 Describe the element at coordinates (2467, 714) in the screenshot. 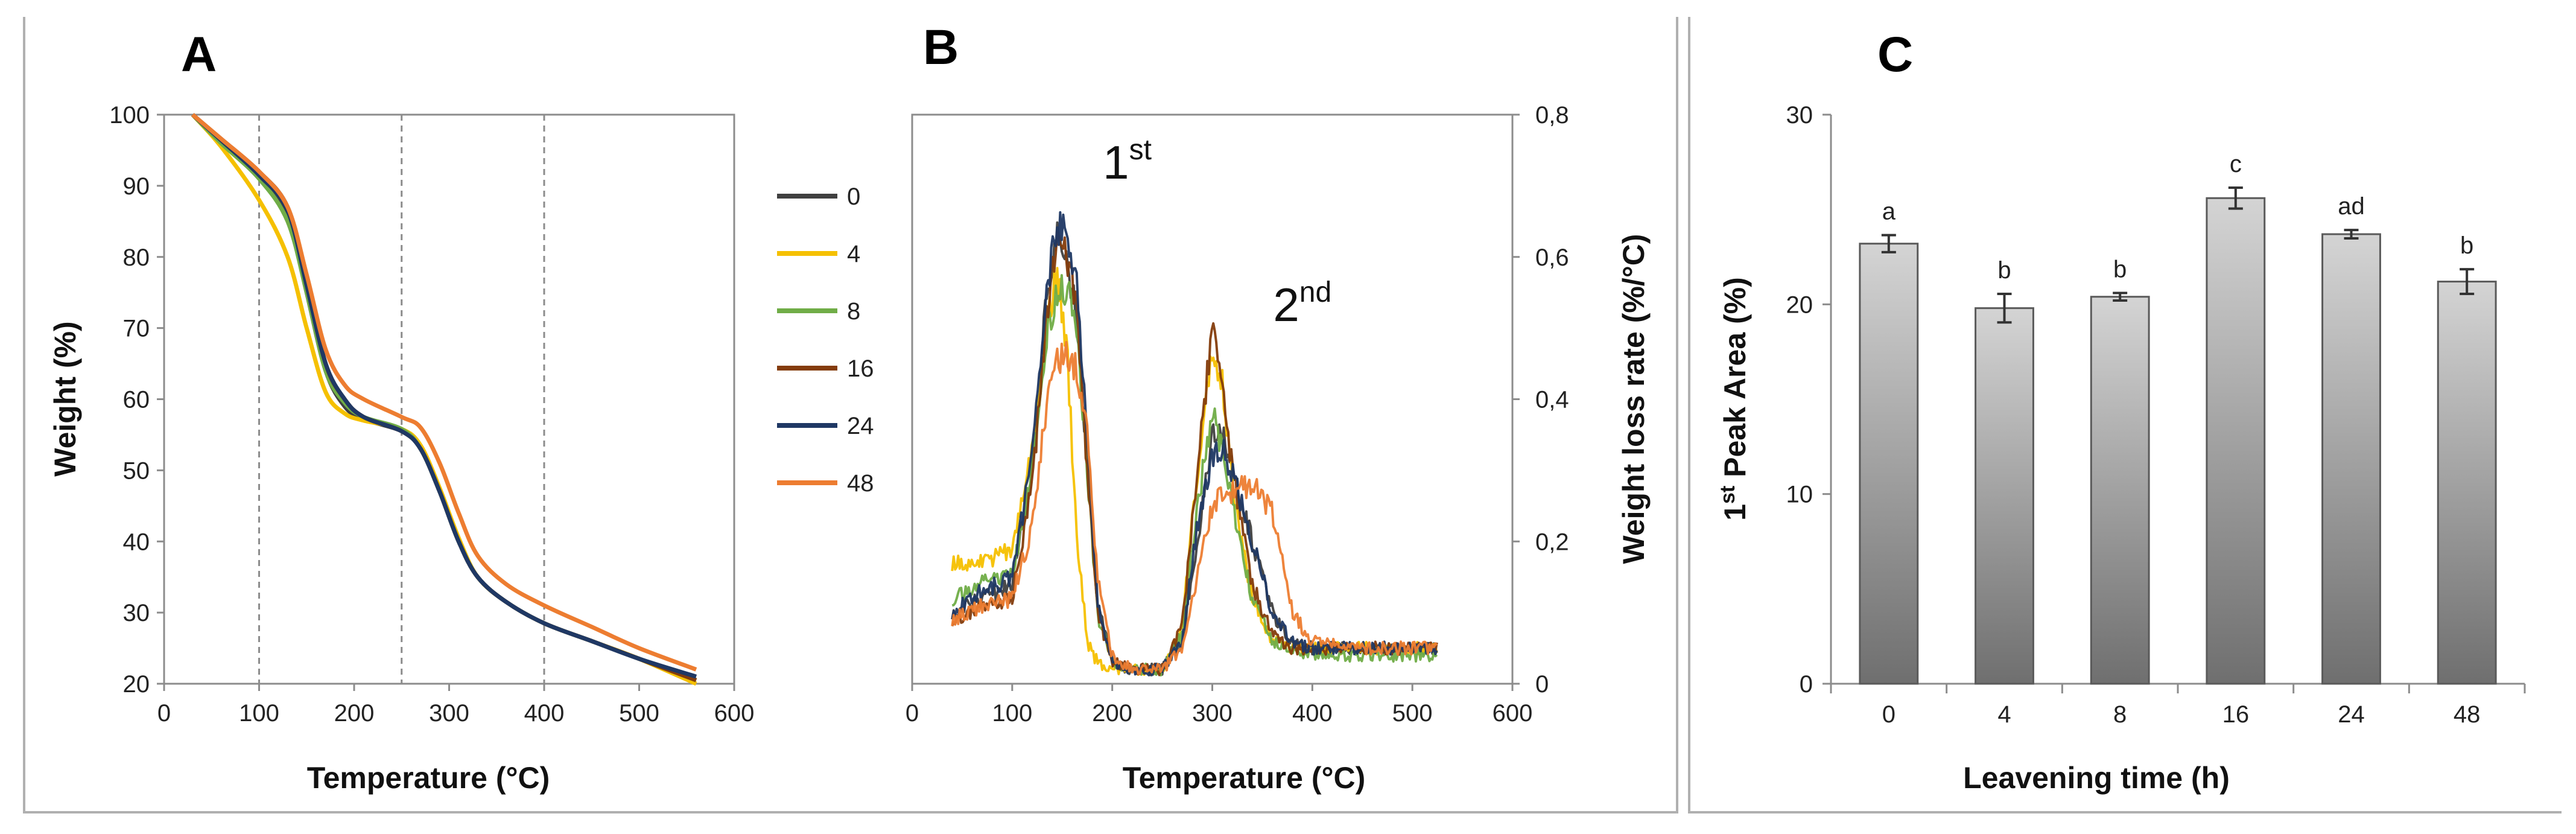

I see `panel-c-x-tick-label: 48` at that location.